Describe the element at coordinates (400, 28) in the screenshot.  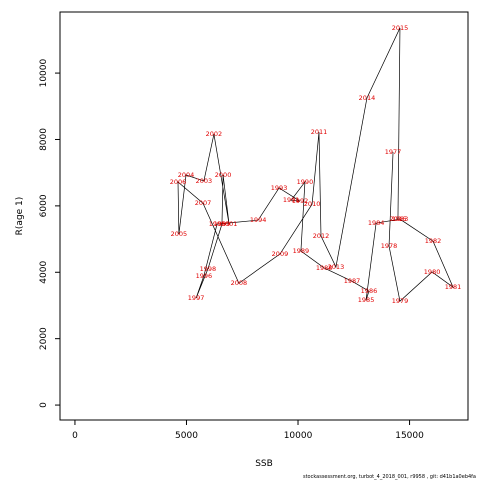
I see `year-label: 2015` at that location.